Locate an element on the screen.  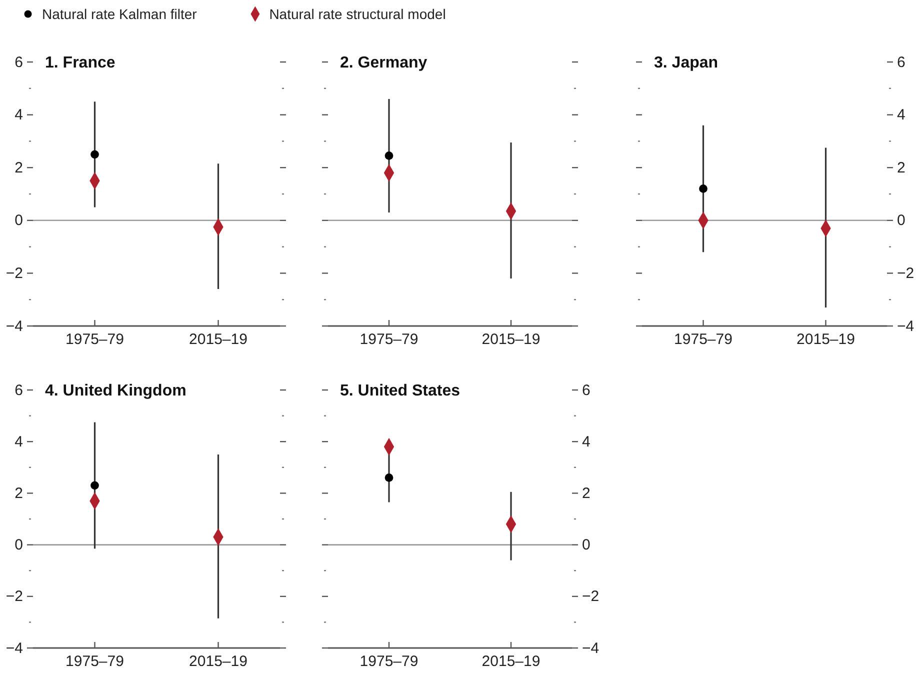
chart-title: 4. United Kingdom is located at coordinates (115, 391).